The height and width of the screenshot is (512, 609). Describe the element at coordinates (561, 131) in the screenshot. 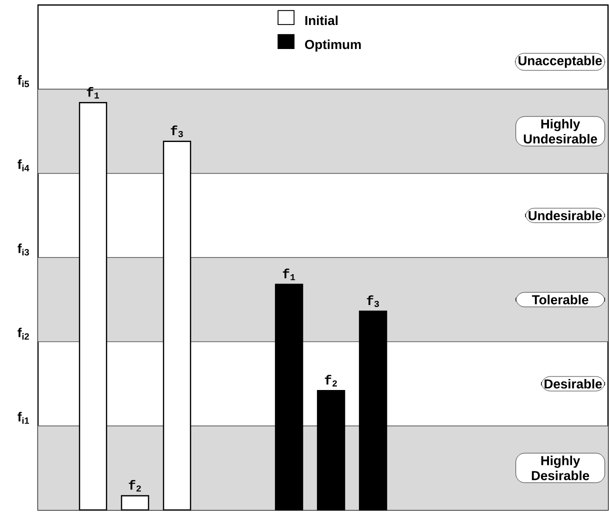

I see `band-label: Highly Undesirable` at that location.